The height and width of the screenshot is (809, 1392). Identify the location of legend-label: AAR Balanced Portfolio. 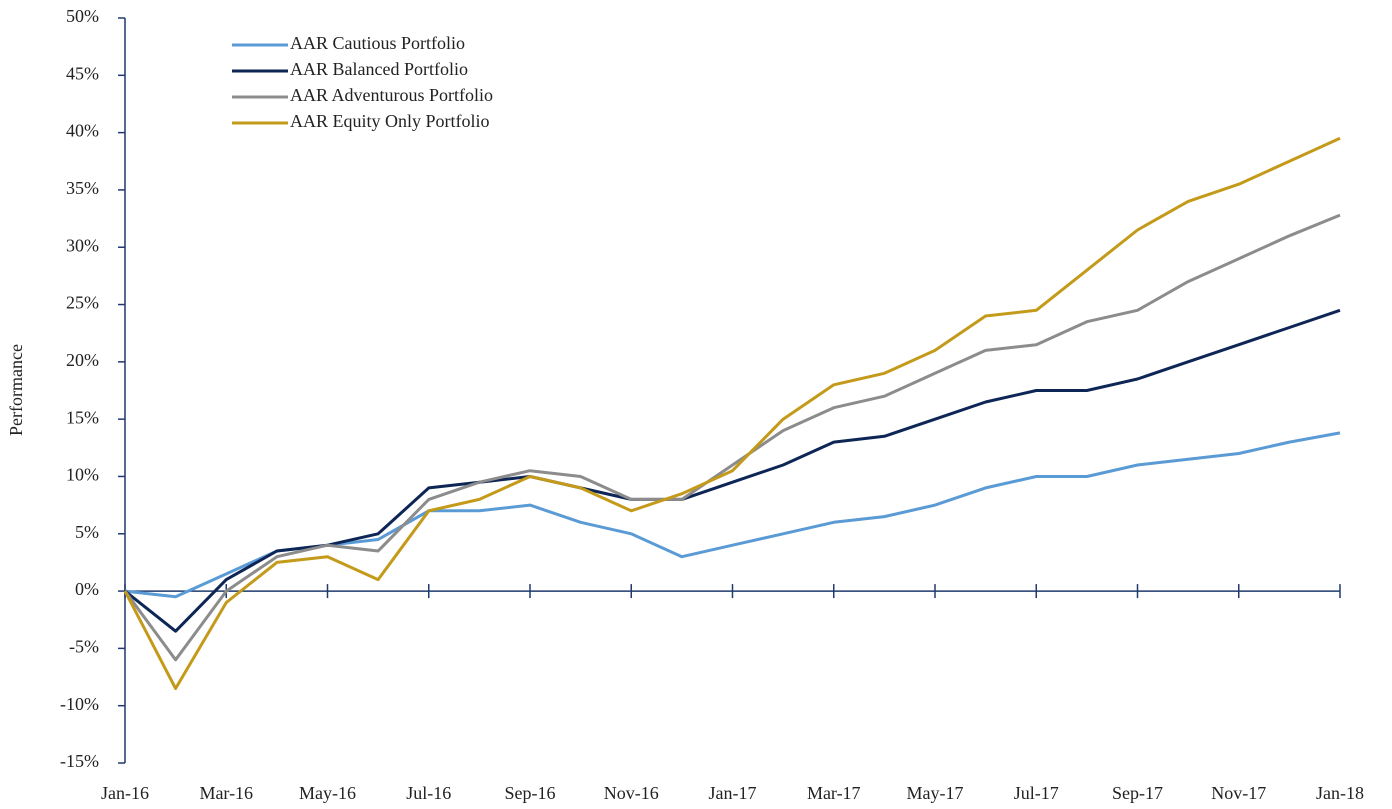
(379, 69).